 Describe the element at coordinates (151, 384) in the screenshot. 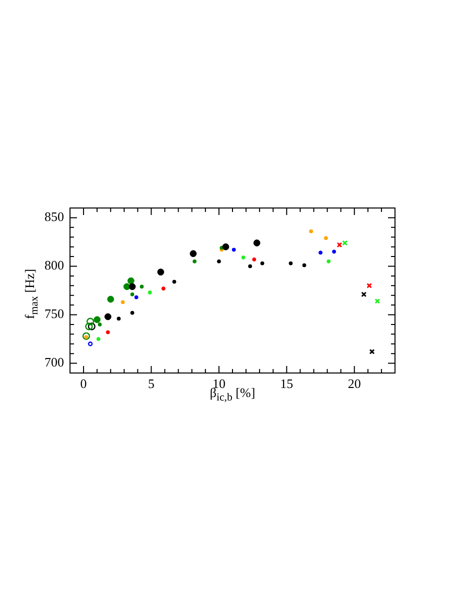

I see `x-tick-label: 5` at that location.